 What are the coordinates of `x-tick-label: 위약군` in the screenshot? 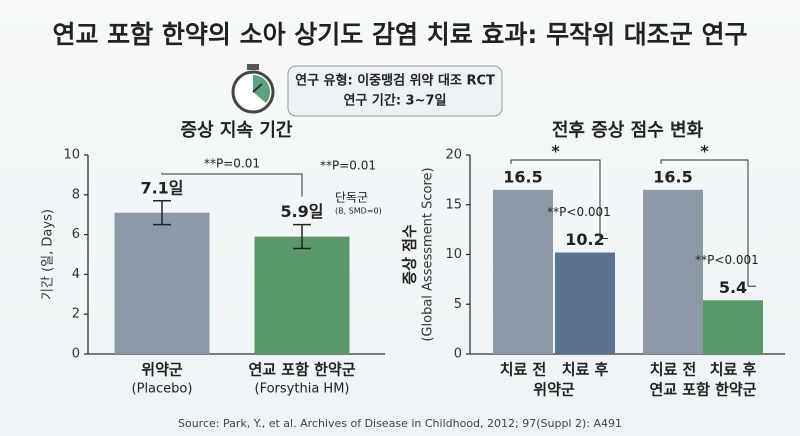 It's located at (162, 370).